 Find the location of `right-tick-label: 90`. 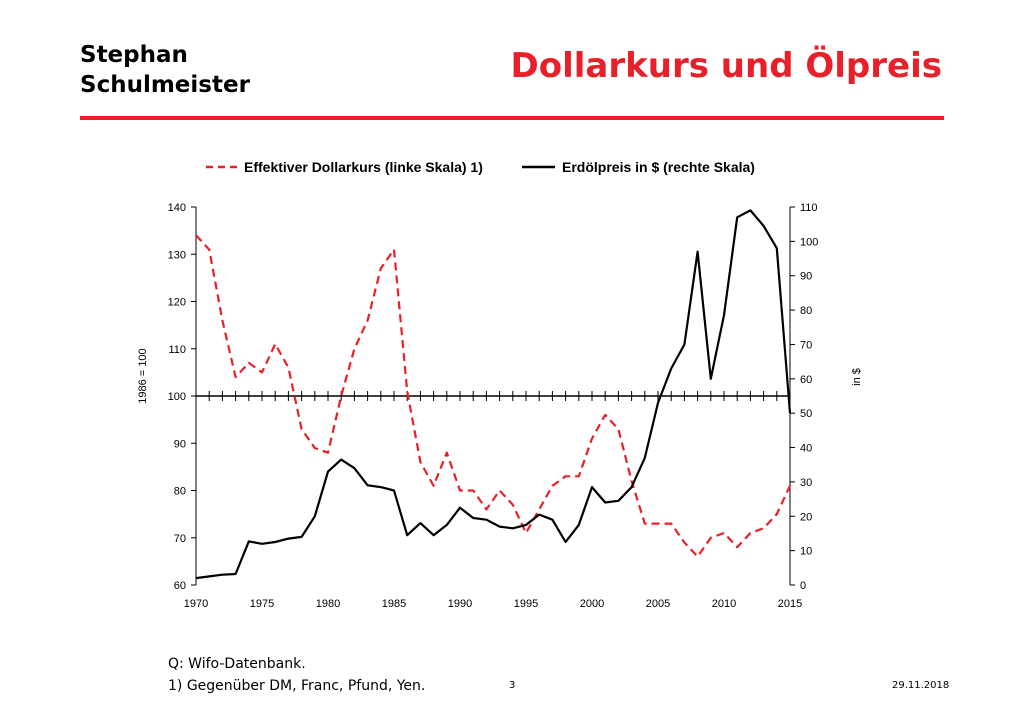

right-tick-label: 90 is located at coordinates (806, 277).